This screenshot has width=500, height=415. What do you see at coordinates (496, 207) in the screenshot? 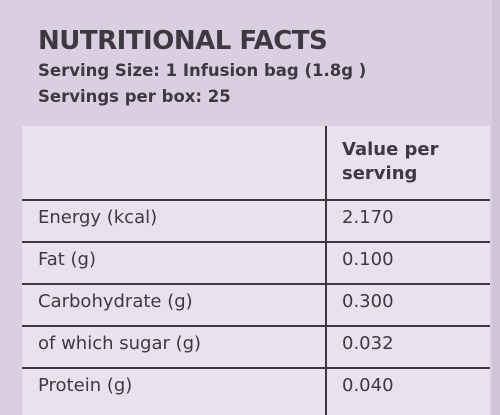
I see `package-edge` at bounding box center [496, 207].